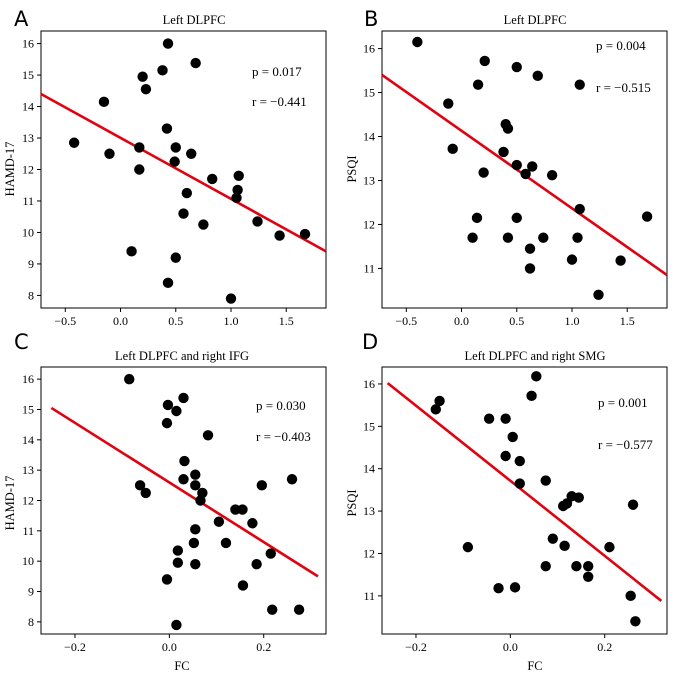 The image size is (686, 678). I want to click on y-tick-label: 9, so click(31, 592).